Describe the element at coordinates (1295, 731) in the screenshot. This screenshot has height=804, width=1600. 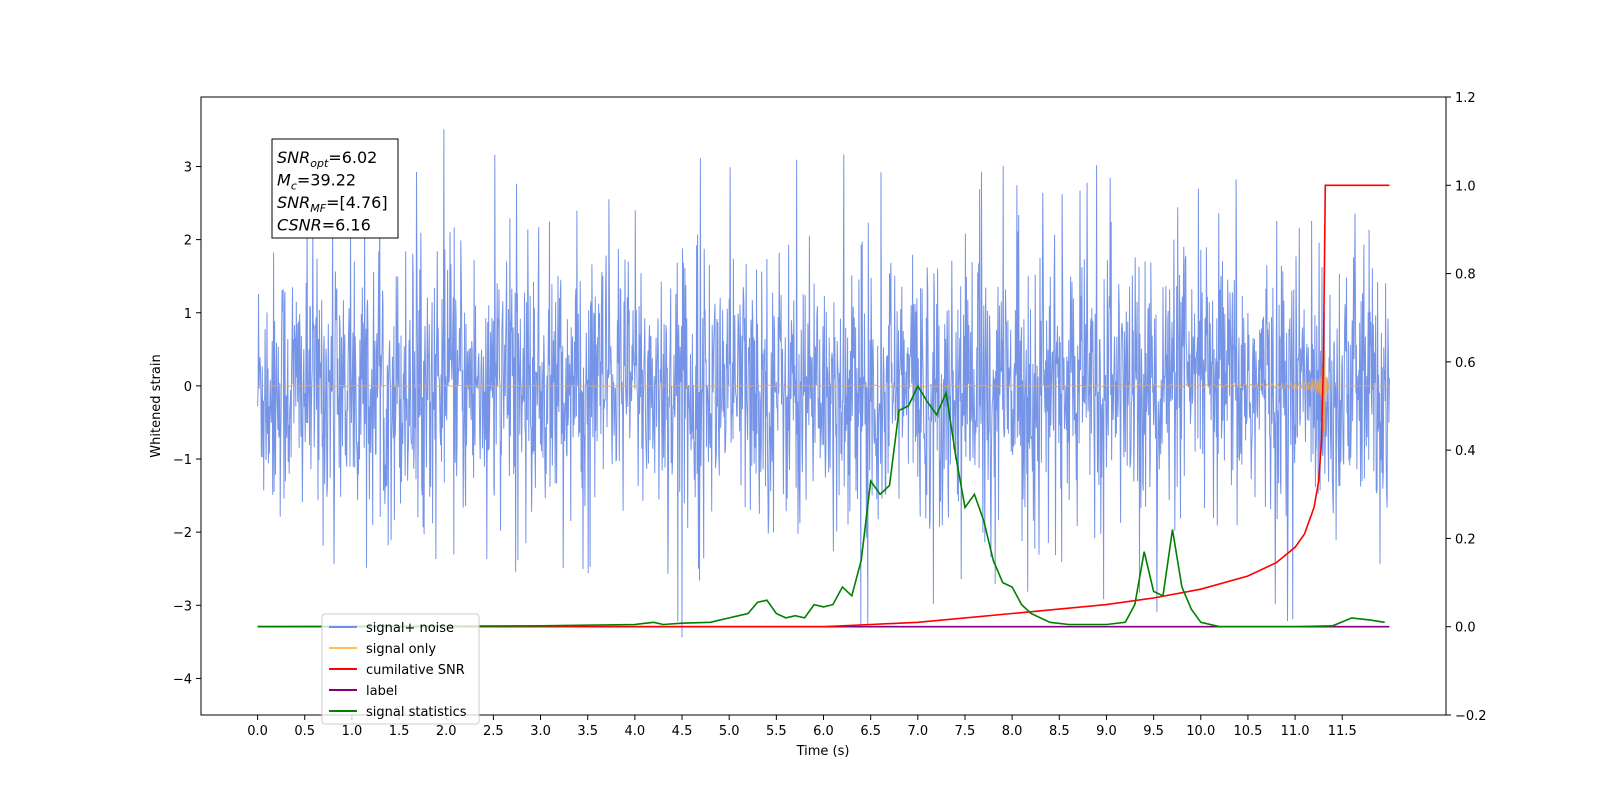
I see `x-tick-label: 11.0` at that location.